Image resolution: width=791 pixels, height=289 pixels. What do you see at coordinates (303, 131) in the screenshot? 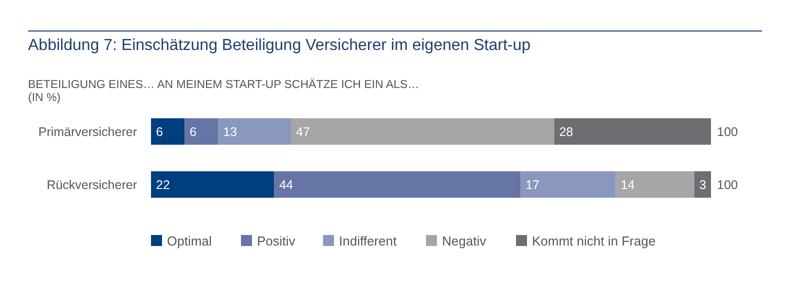
I see `data-label: 47` at bounding box center [303, 131].